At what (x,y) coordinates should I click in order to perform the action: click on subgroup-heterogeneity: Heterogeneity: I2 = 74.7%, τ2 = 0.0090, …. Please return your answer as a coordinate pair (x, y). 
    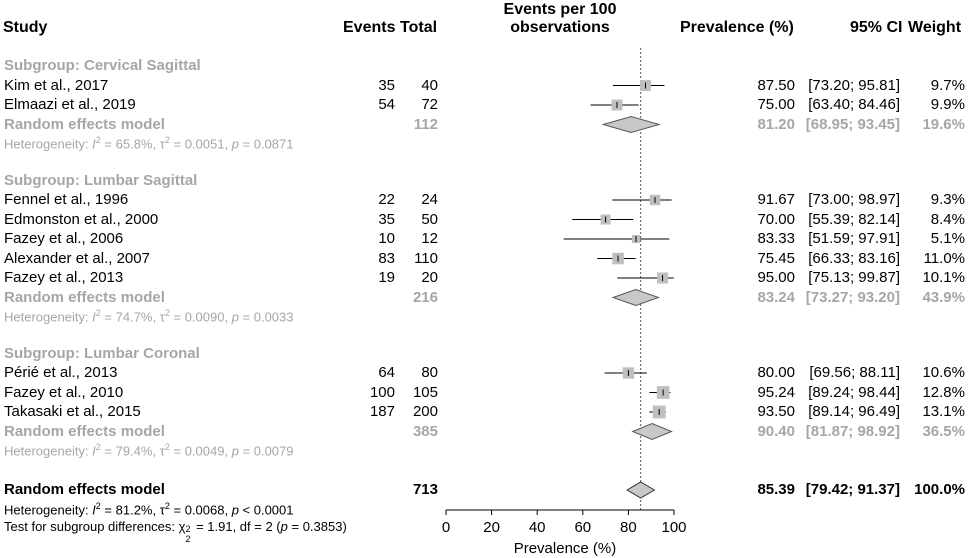
    Looking at the image, I should click on (149, 316).